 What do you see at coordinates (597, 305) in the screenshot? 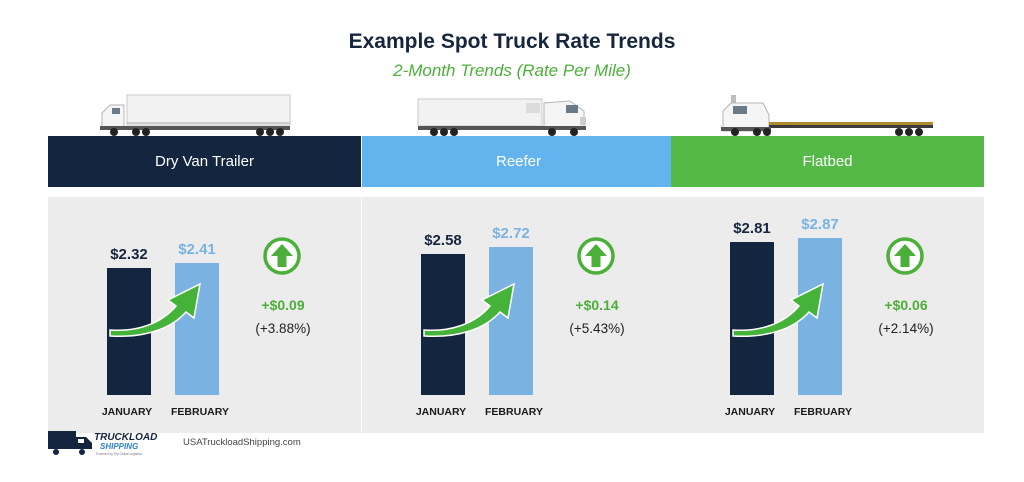
I see `change-value: +$0.14` at bounding box center [597, 305].